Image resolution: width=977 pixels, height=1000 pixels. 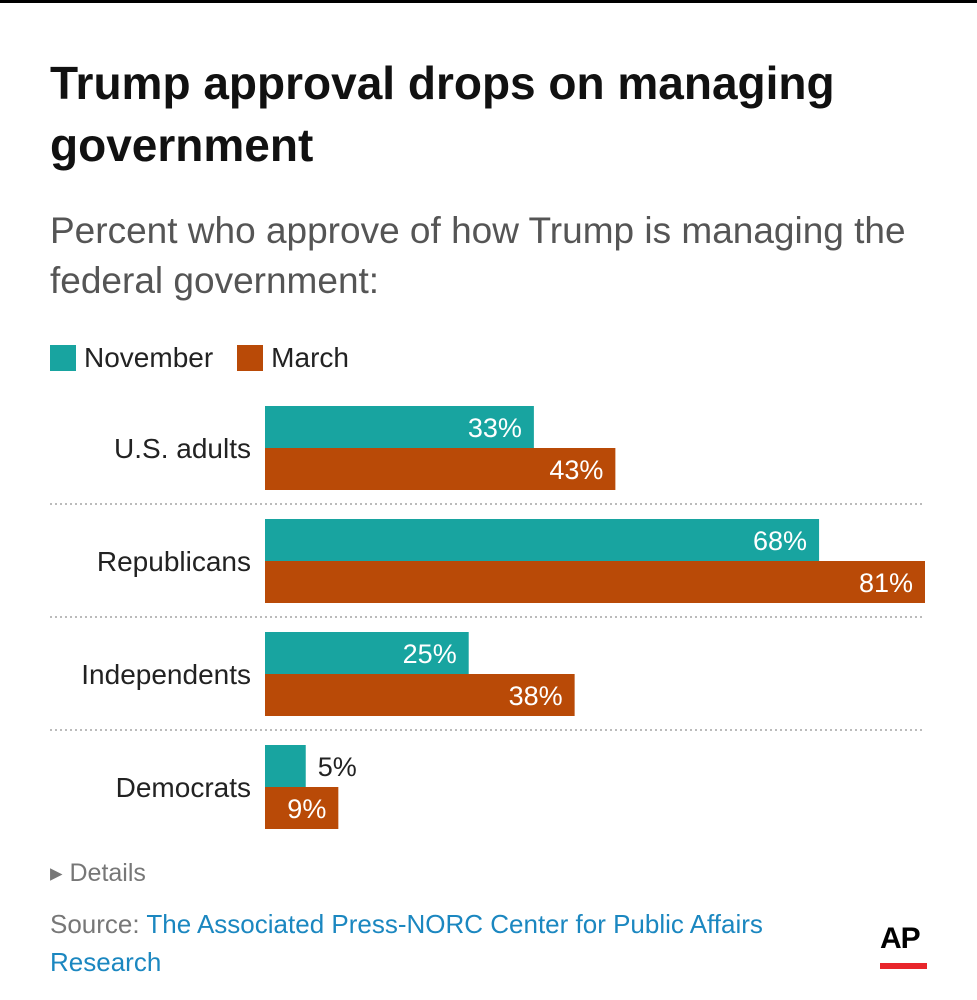 I want to click on ap-logo-underline, so click(x=903, y=966).